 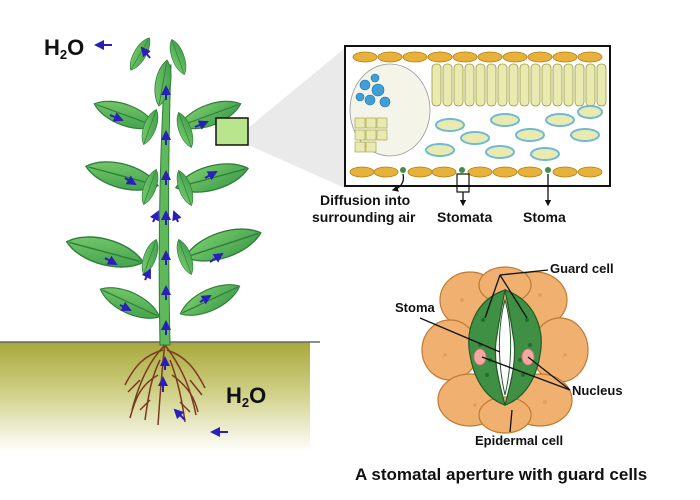 What do you see at coordinates (465, 217) in the screenshot?
I see `stomata-label: Stomata` at bounding box center [465, 217].